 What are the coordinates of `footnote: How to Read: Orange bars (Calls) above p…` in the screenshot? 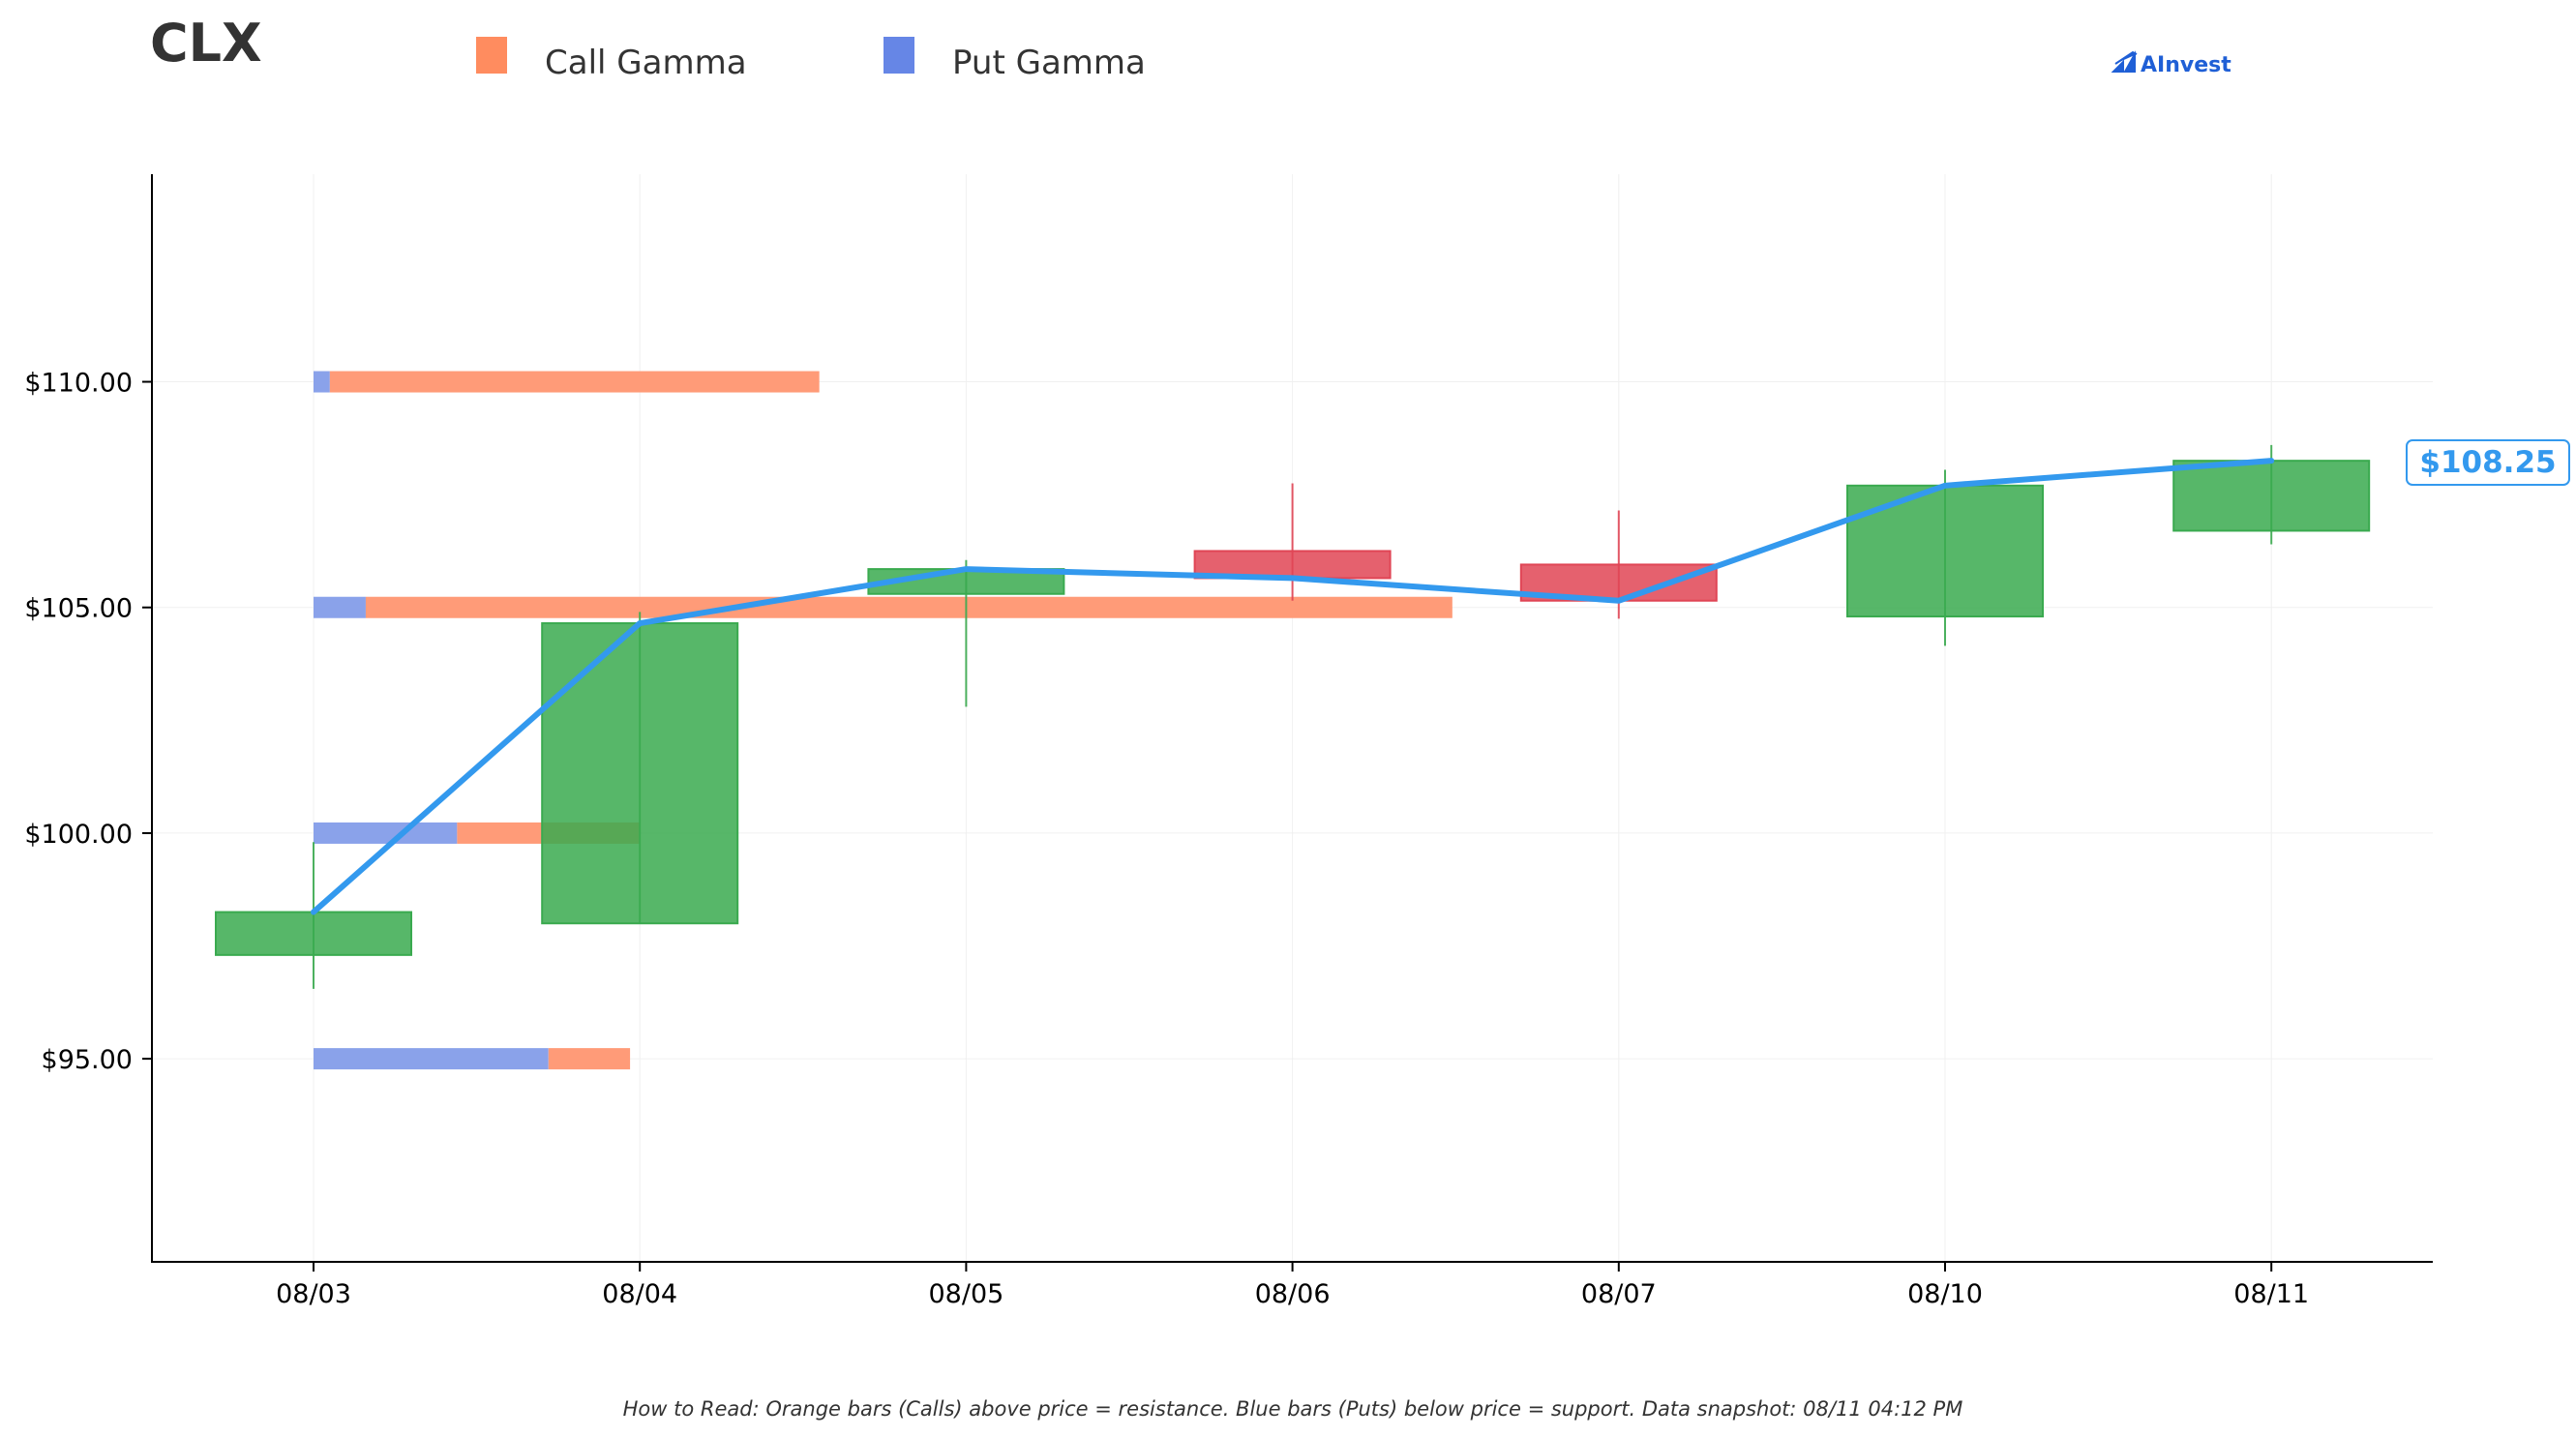 It's located at (1293, 1409).